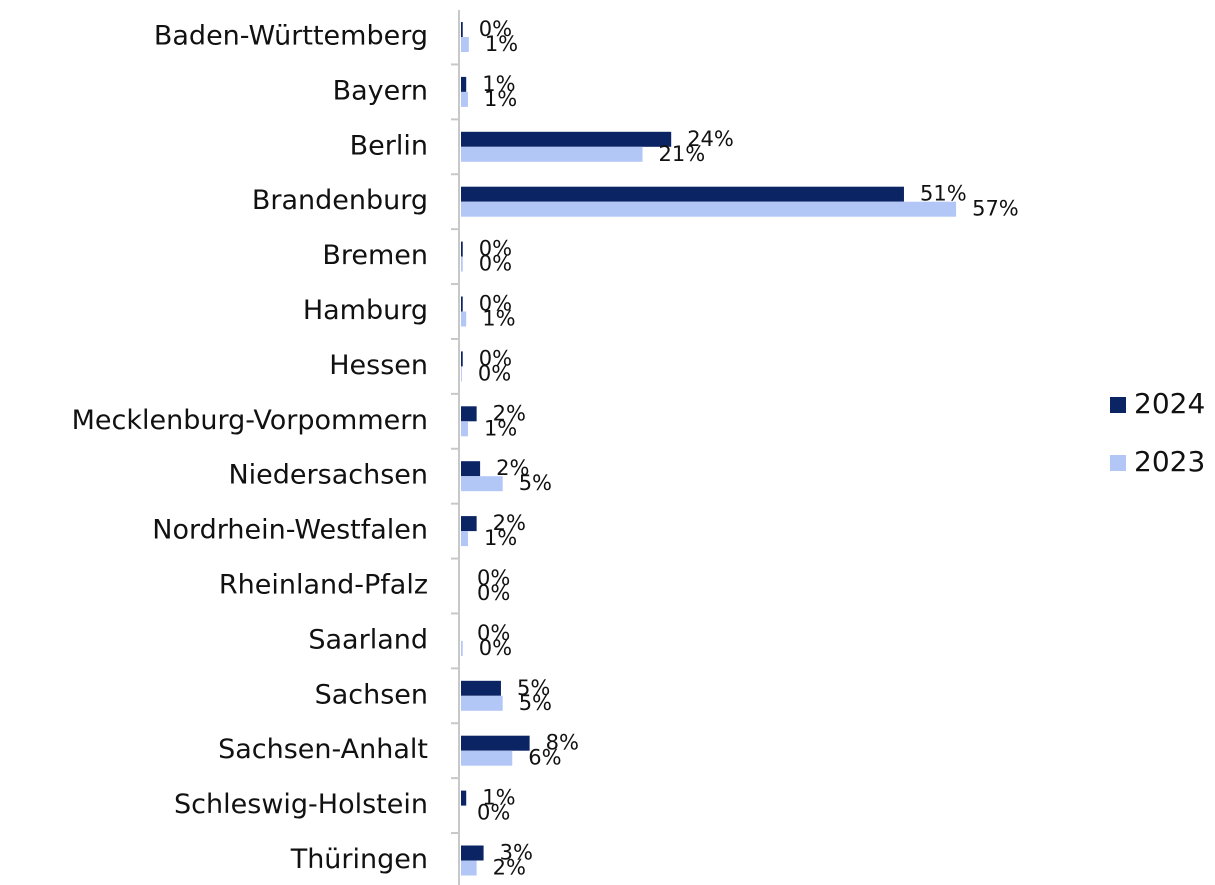 The width and height of the screenshot is (1215, 885). Describe the element at coordinates (544, 758) in the screenshot. I see `value-label: 6%` at that location.